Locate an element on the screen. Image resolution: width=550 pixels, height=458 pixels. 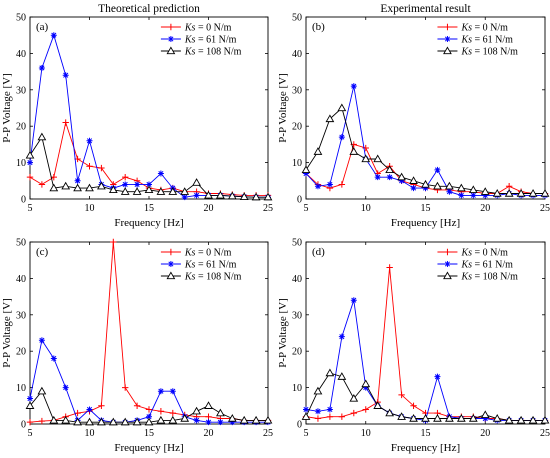
y-tick-label: 30 is located at coordinates (297, 315).